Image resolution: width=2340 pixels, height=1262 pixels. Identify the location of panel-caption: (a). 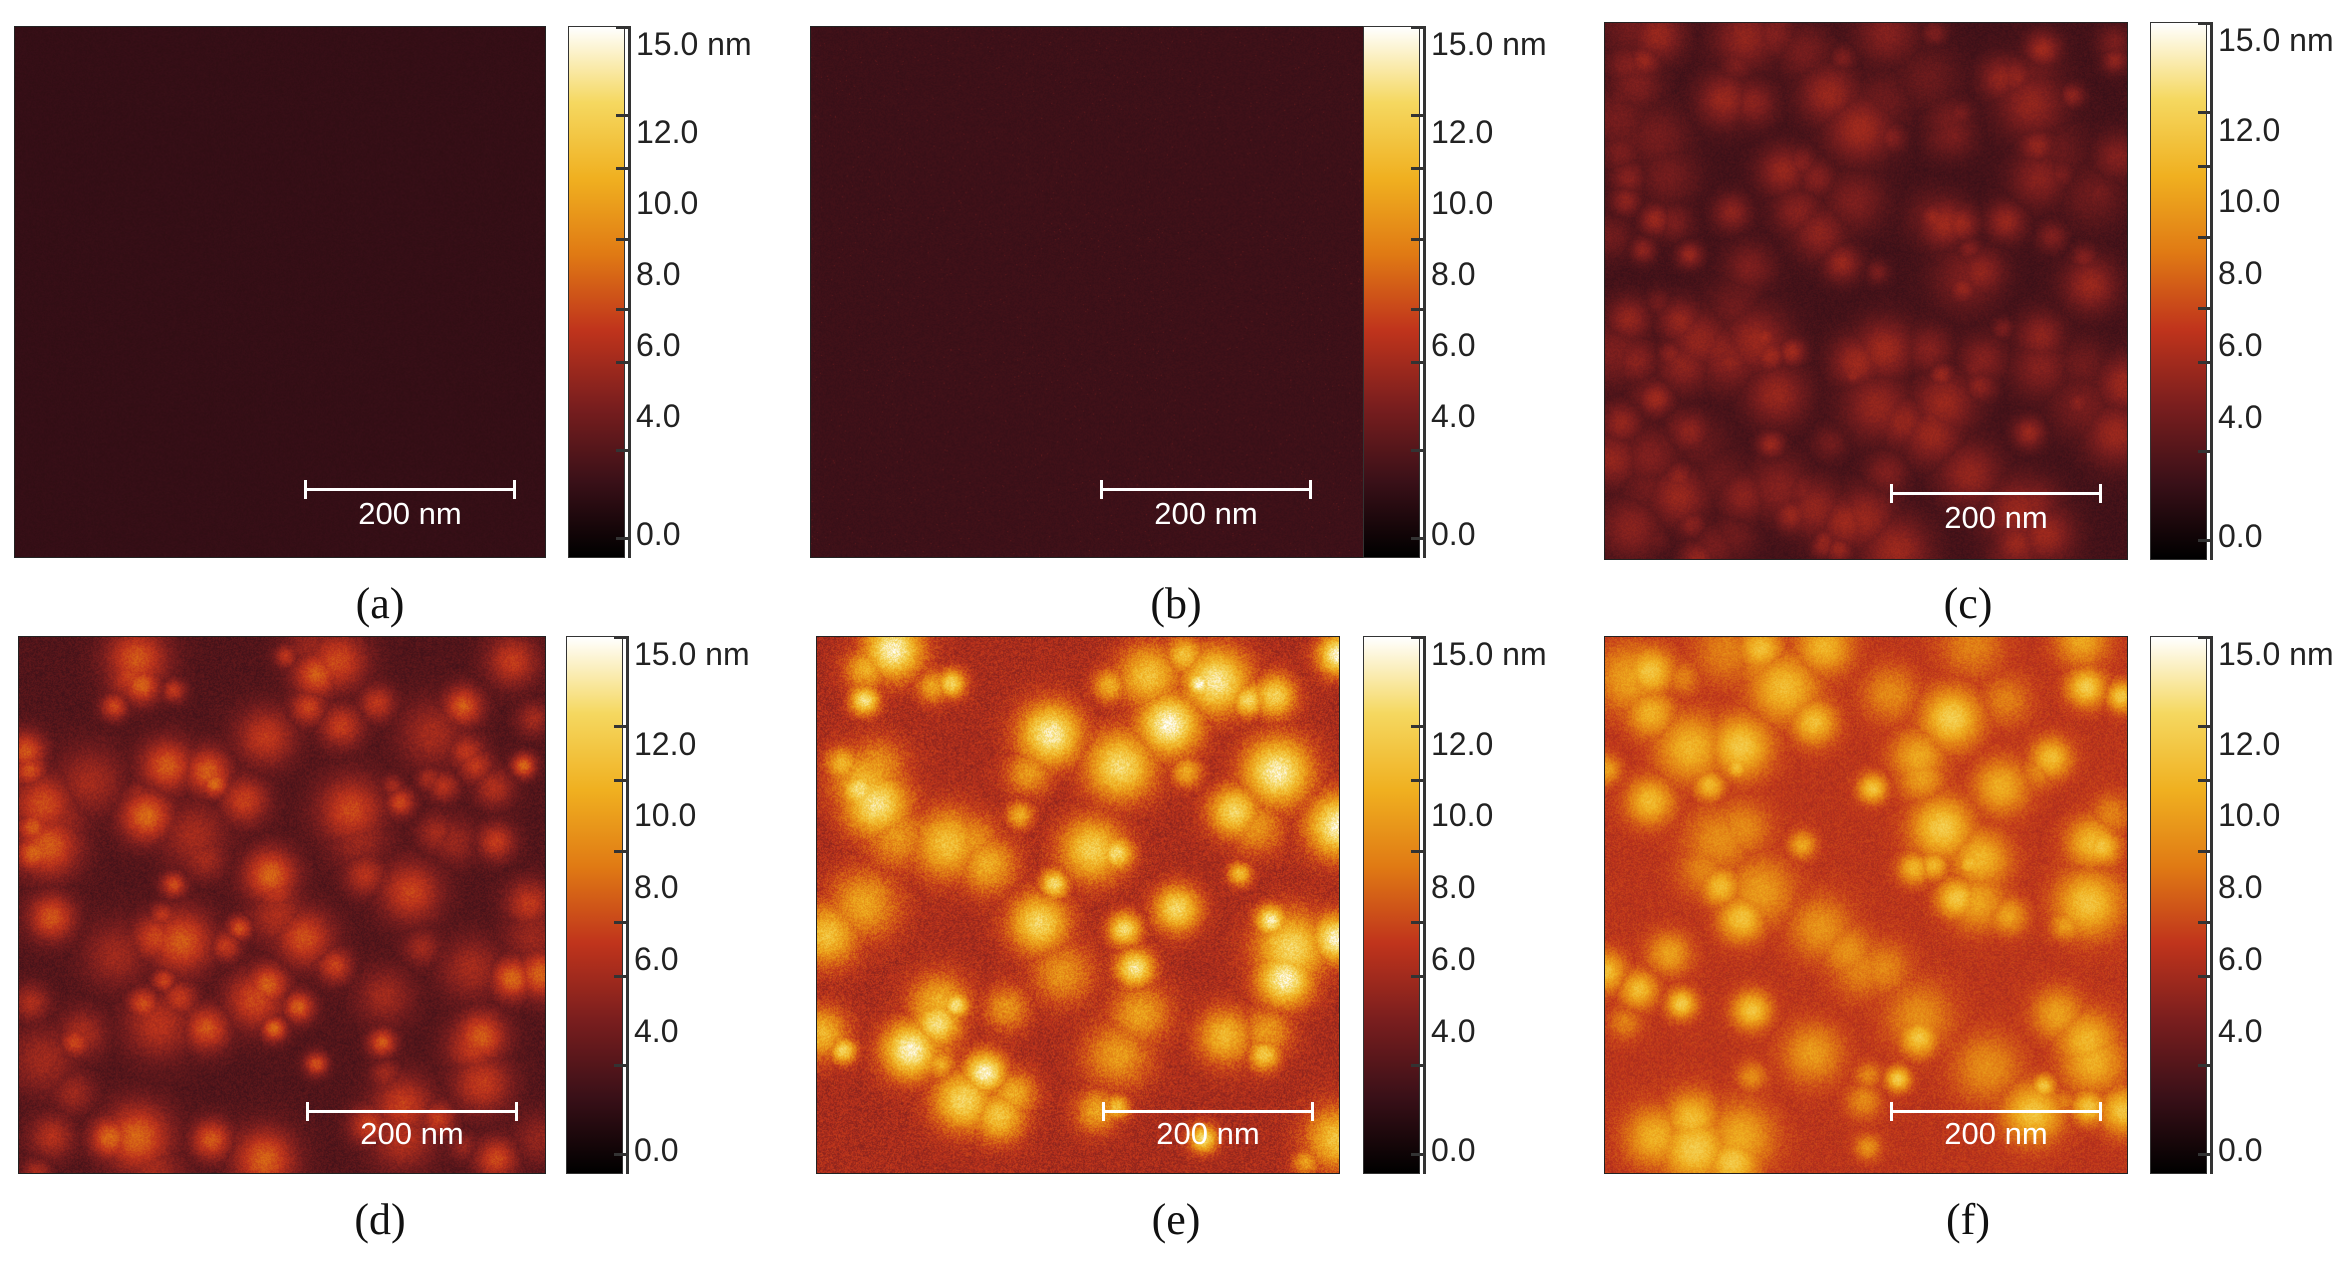
(380, 603).